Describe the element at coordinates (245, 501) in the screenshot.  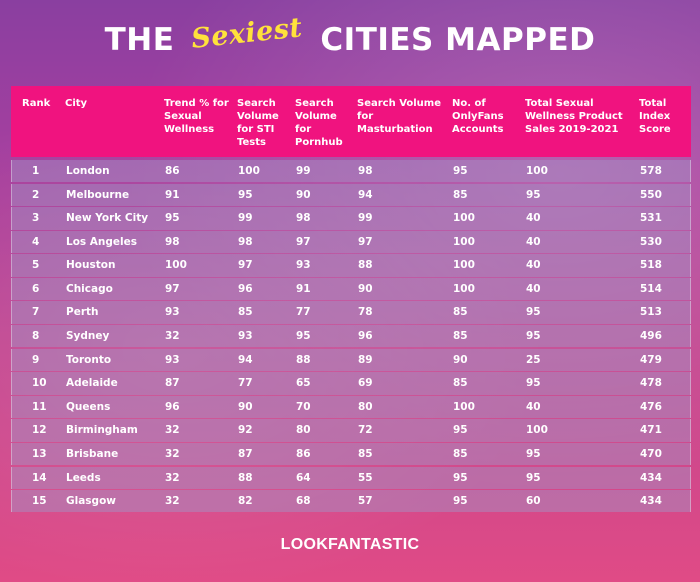
I see `sti-cell: 82` at that location.